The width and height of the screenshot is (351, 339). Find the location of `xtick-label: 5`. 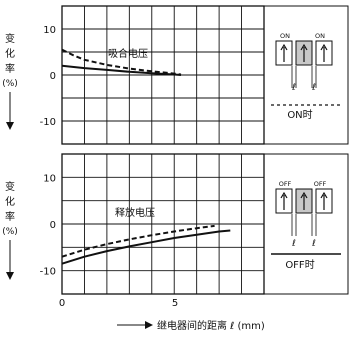

xtick-label: 5 is located at coordinates (175, 303).